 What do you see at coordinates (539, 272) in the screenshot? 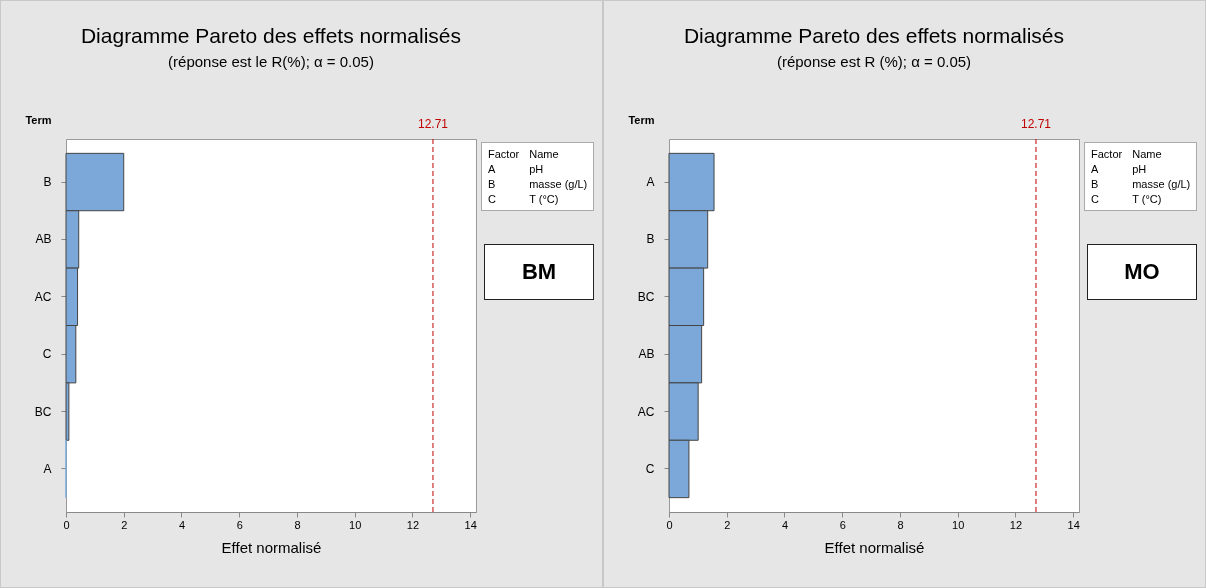
I see `label-box: BM` at bounding box center [539, 272].